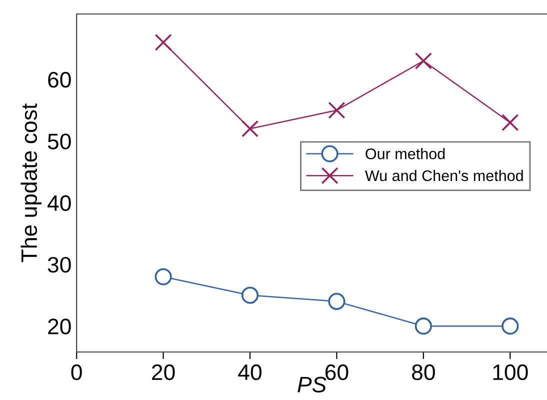 Image resolution: width=547 pixels, height=400 pixels. Describe the element at coordinates (59, 142) in the screenshot. I see `y-tick-label: 50` at that location.